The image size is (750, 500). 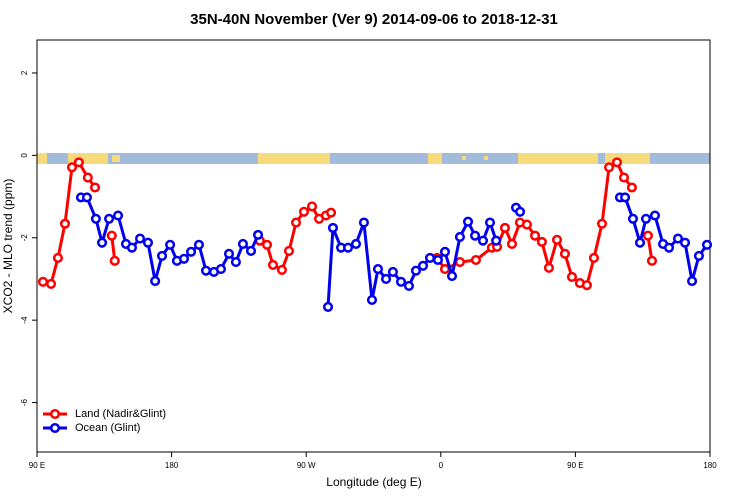 What do you see at coordinates (24, 238) in the screenshot?
I see `y-tick-label: -2` at bounding box center [24, 238].